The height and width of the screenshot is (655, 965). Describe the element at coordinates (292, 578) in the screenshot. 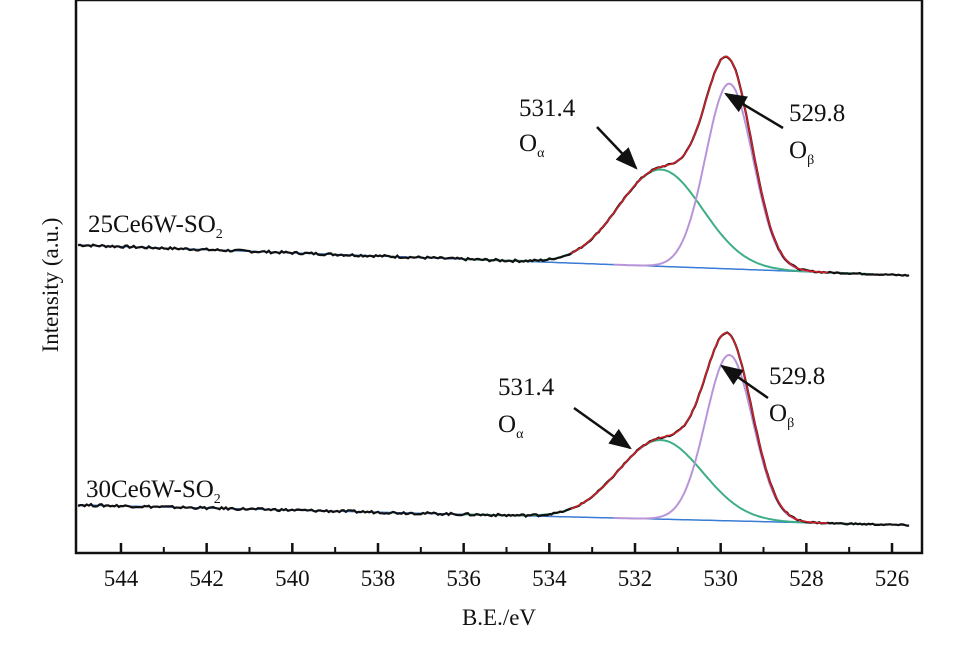

I see `x-tick-label: 540` at that location.